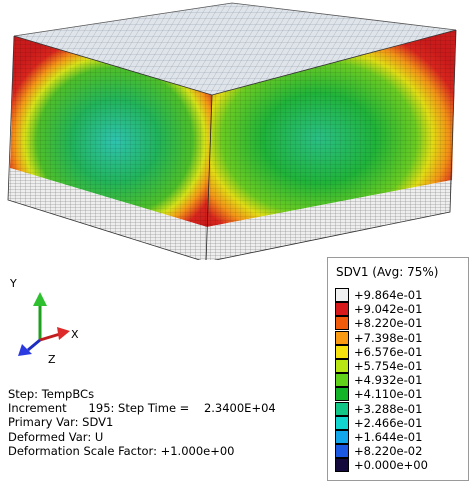 The image size is (474, 485). Describe the element at coordinates (388, 337) in the screenshot. I see `legend-value-label: +7.398e-01` at that location.